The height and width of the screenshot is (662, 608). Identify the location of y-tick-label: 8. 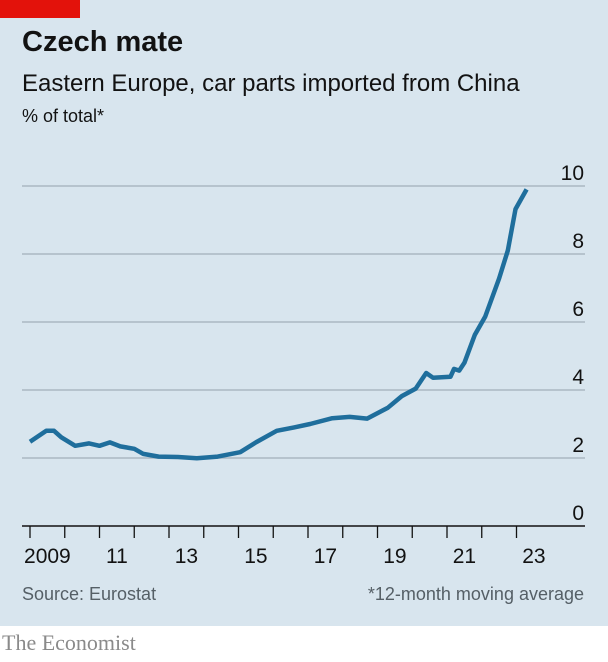
(578, 241).